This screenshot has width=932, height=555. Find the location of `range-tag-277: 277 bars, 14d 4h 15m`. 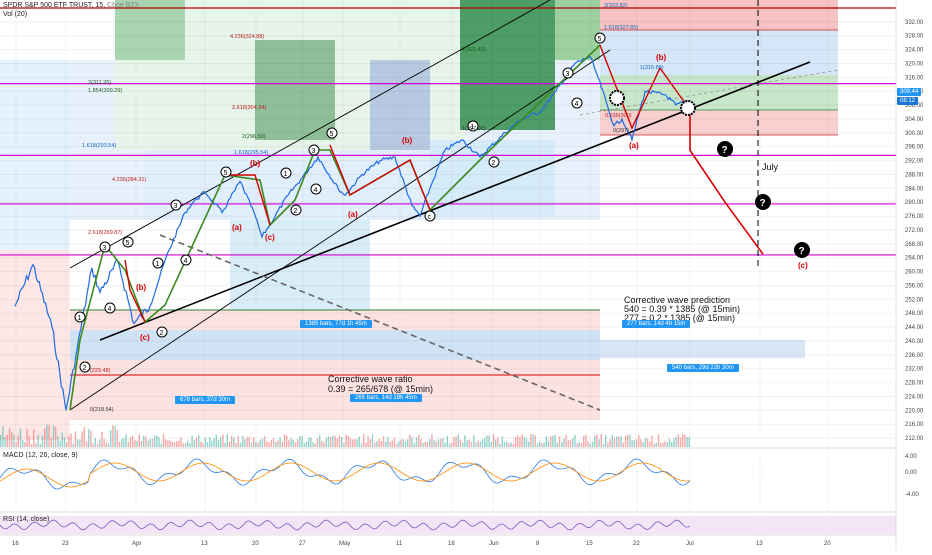

range-tag-277: 277 bars, 14d 4h 15m is located at coordinates (656, 324).